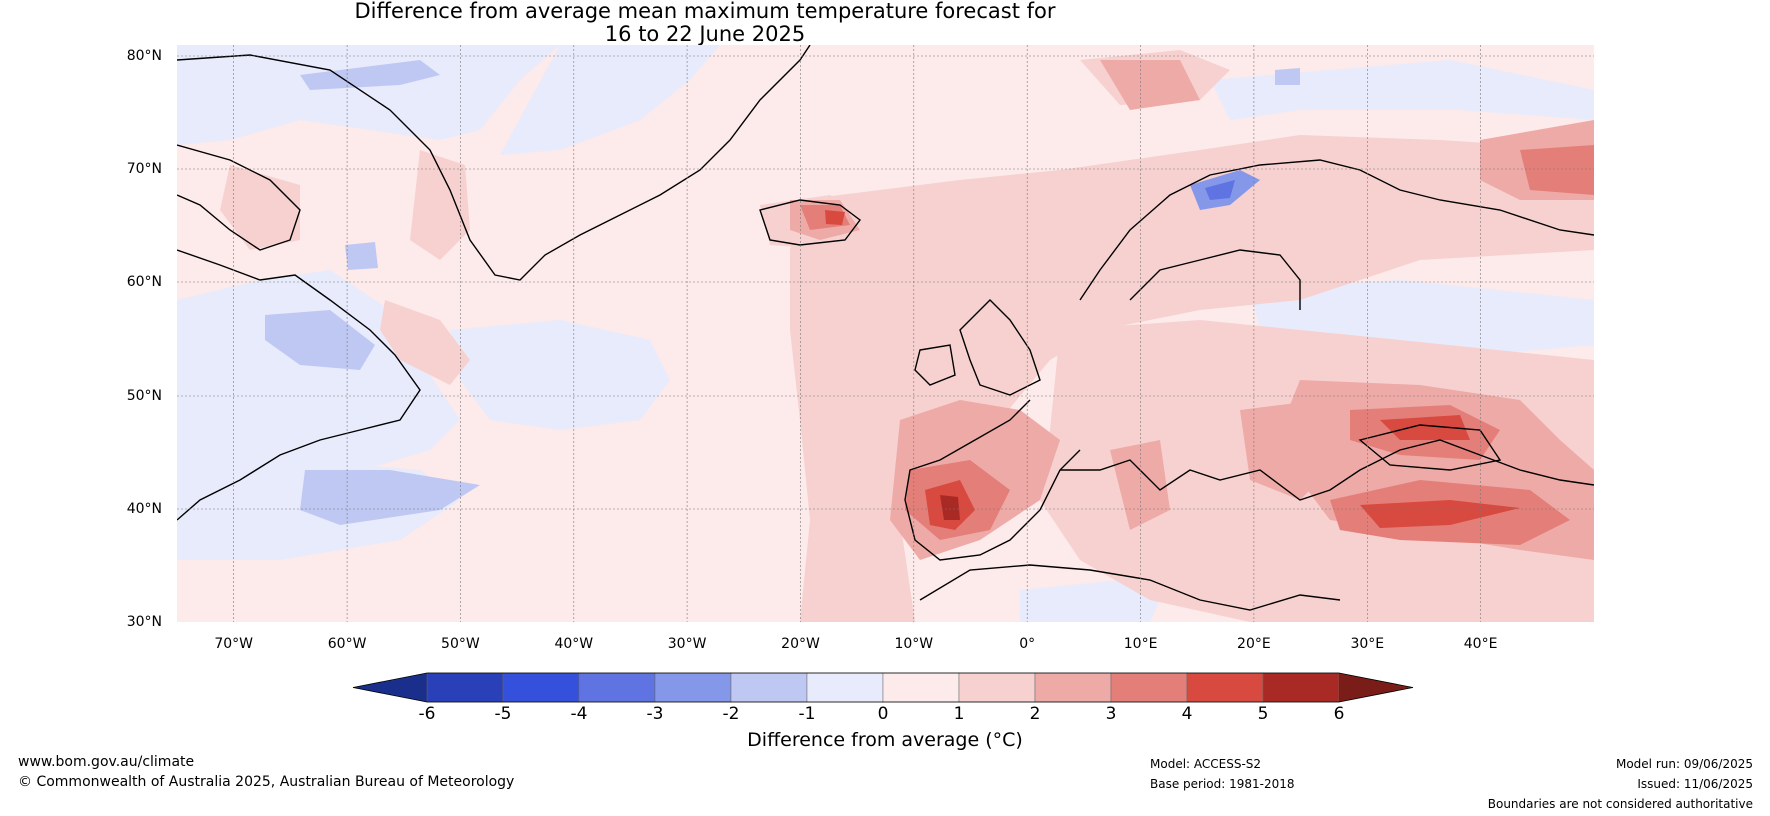 This screenshot has height=816, width=1770. I want to click on colorbar-tick-label: 0, so click(883, 714).